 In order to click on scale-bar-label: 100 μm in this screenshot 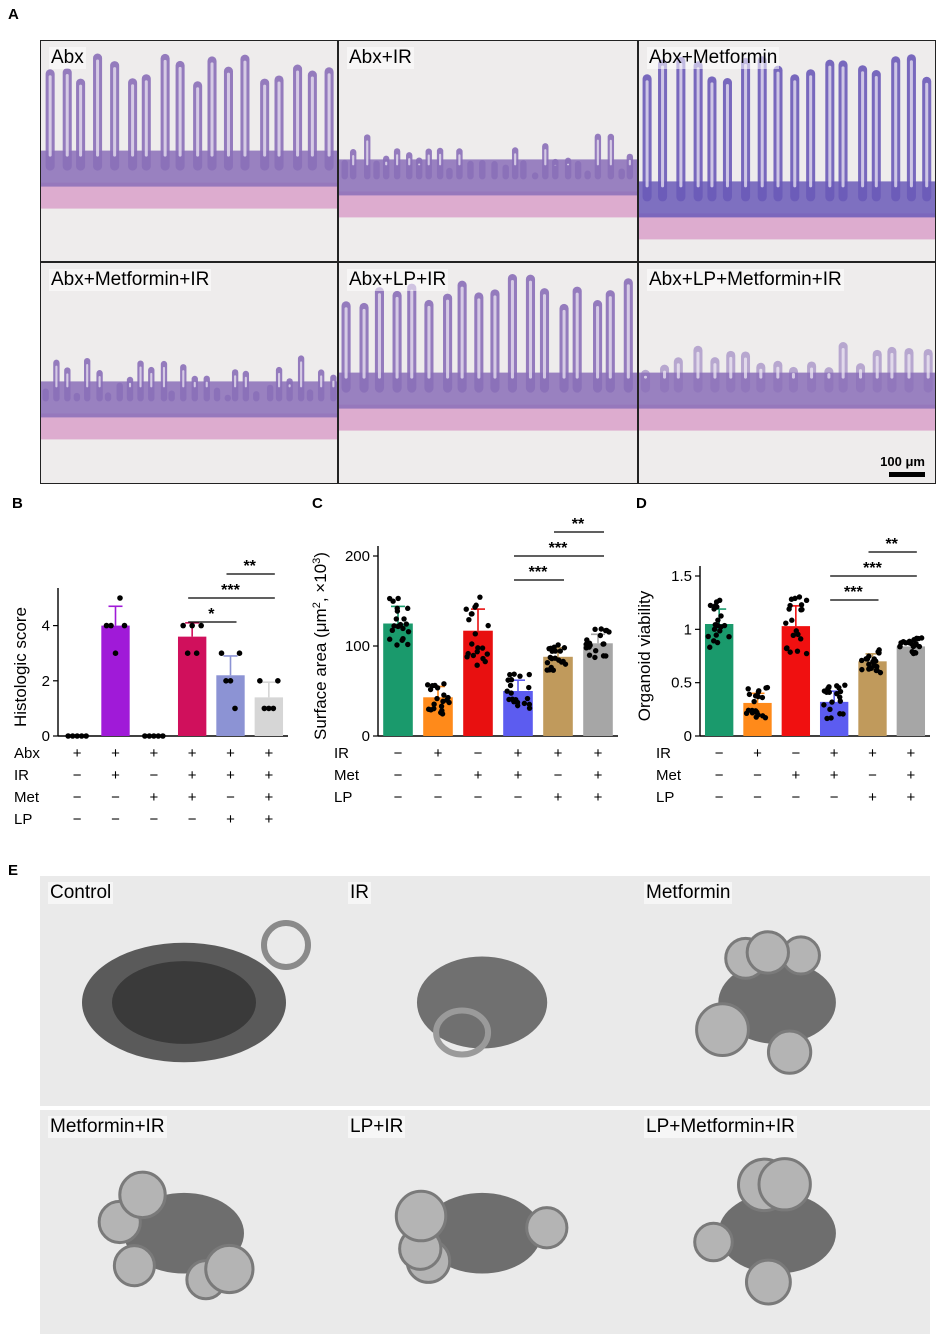, I will do `click(902, 461)`.